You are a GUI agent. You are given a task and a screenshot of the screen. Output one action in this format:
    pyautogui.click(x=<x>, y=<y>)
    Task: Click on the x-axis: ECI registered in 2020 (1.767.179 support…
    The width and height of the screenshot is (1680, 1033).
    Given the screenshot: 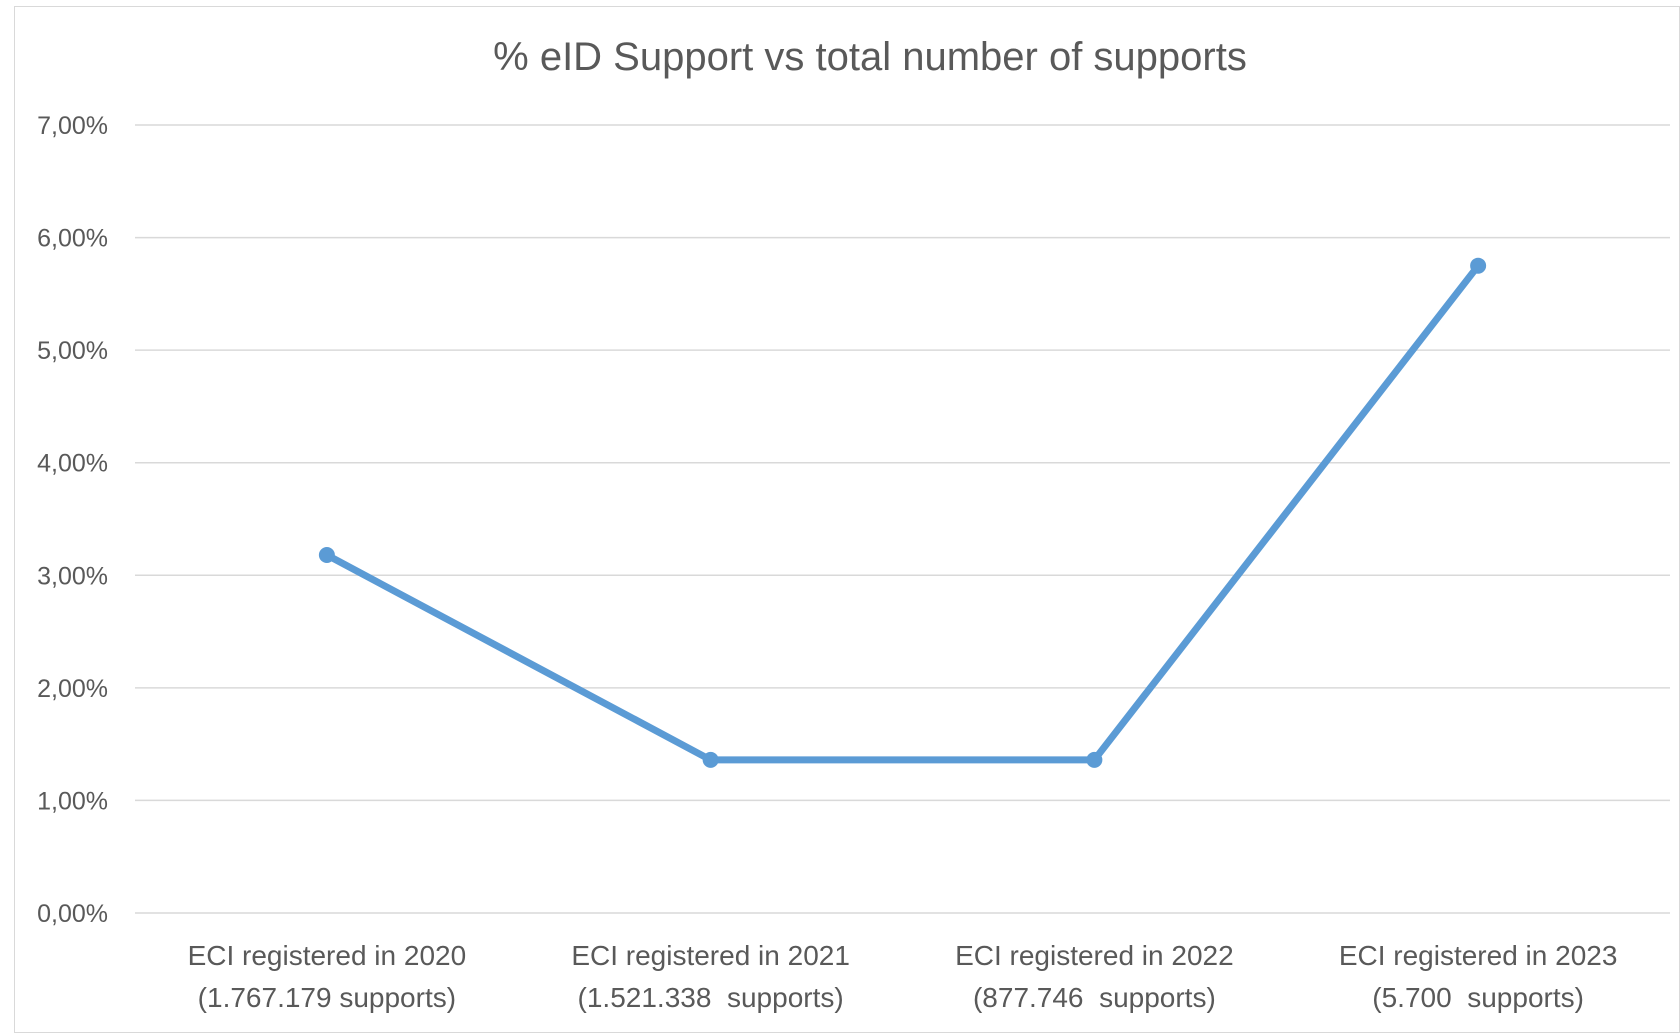 What is the action you would take?
    pyautogui.click(x=903, y=976)
    